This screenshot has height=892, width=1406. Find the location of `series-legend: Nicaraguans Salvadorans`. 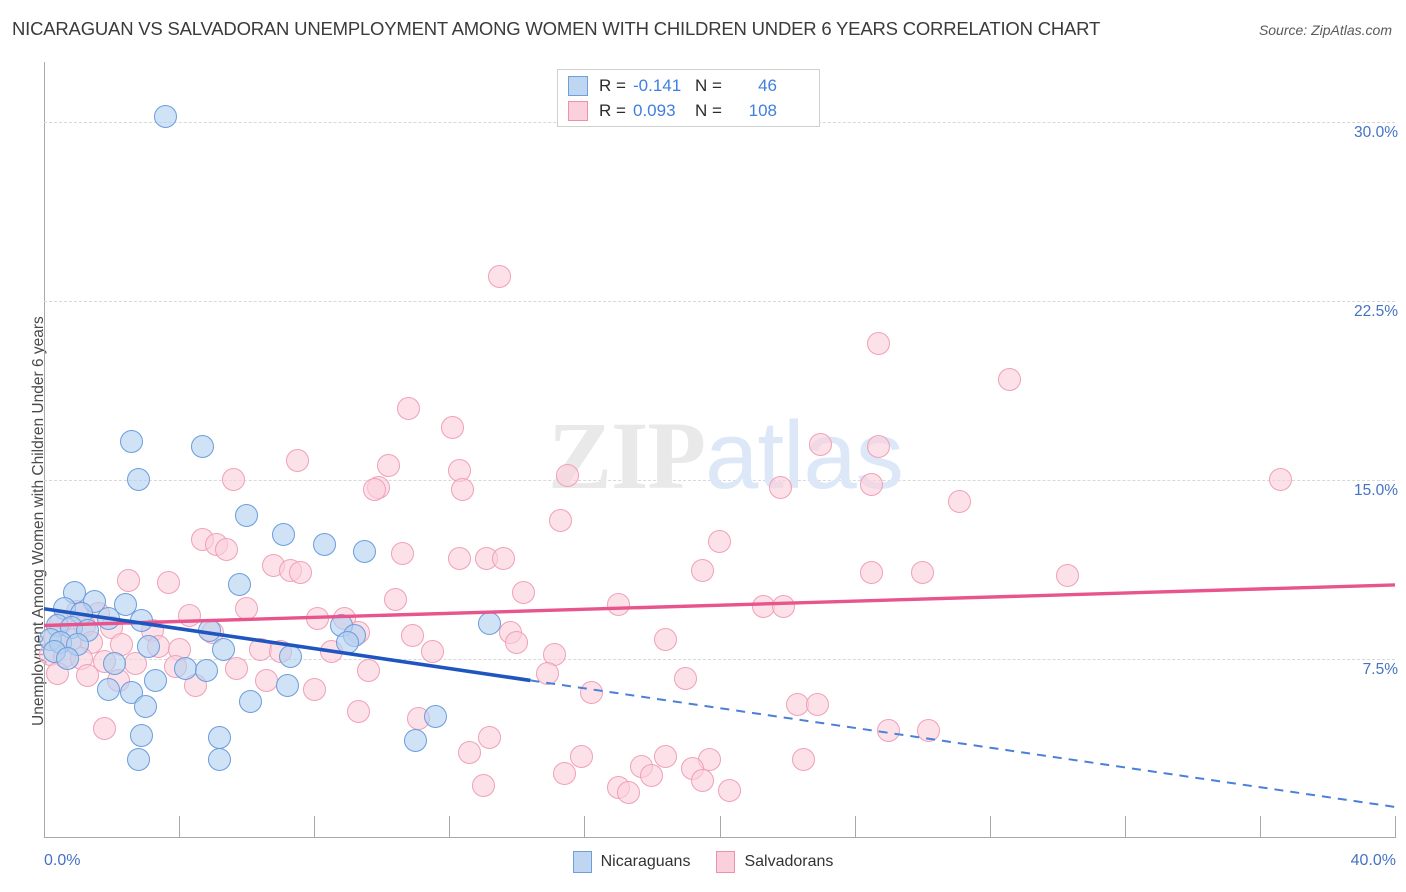

series-legend: Nicaraguans Salvadorans is located at coordinates (703, 862).